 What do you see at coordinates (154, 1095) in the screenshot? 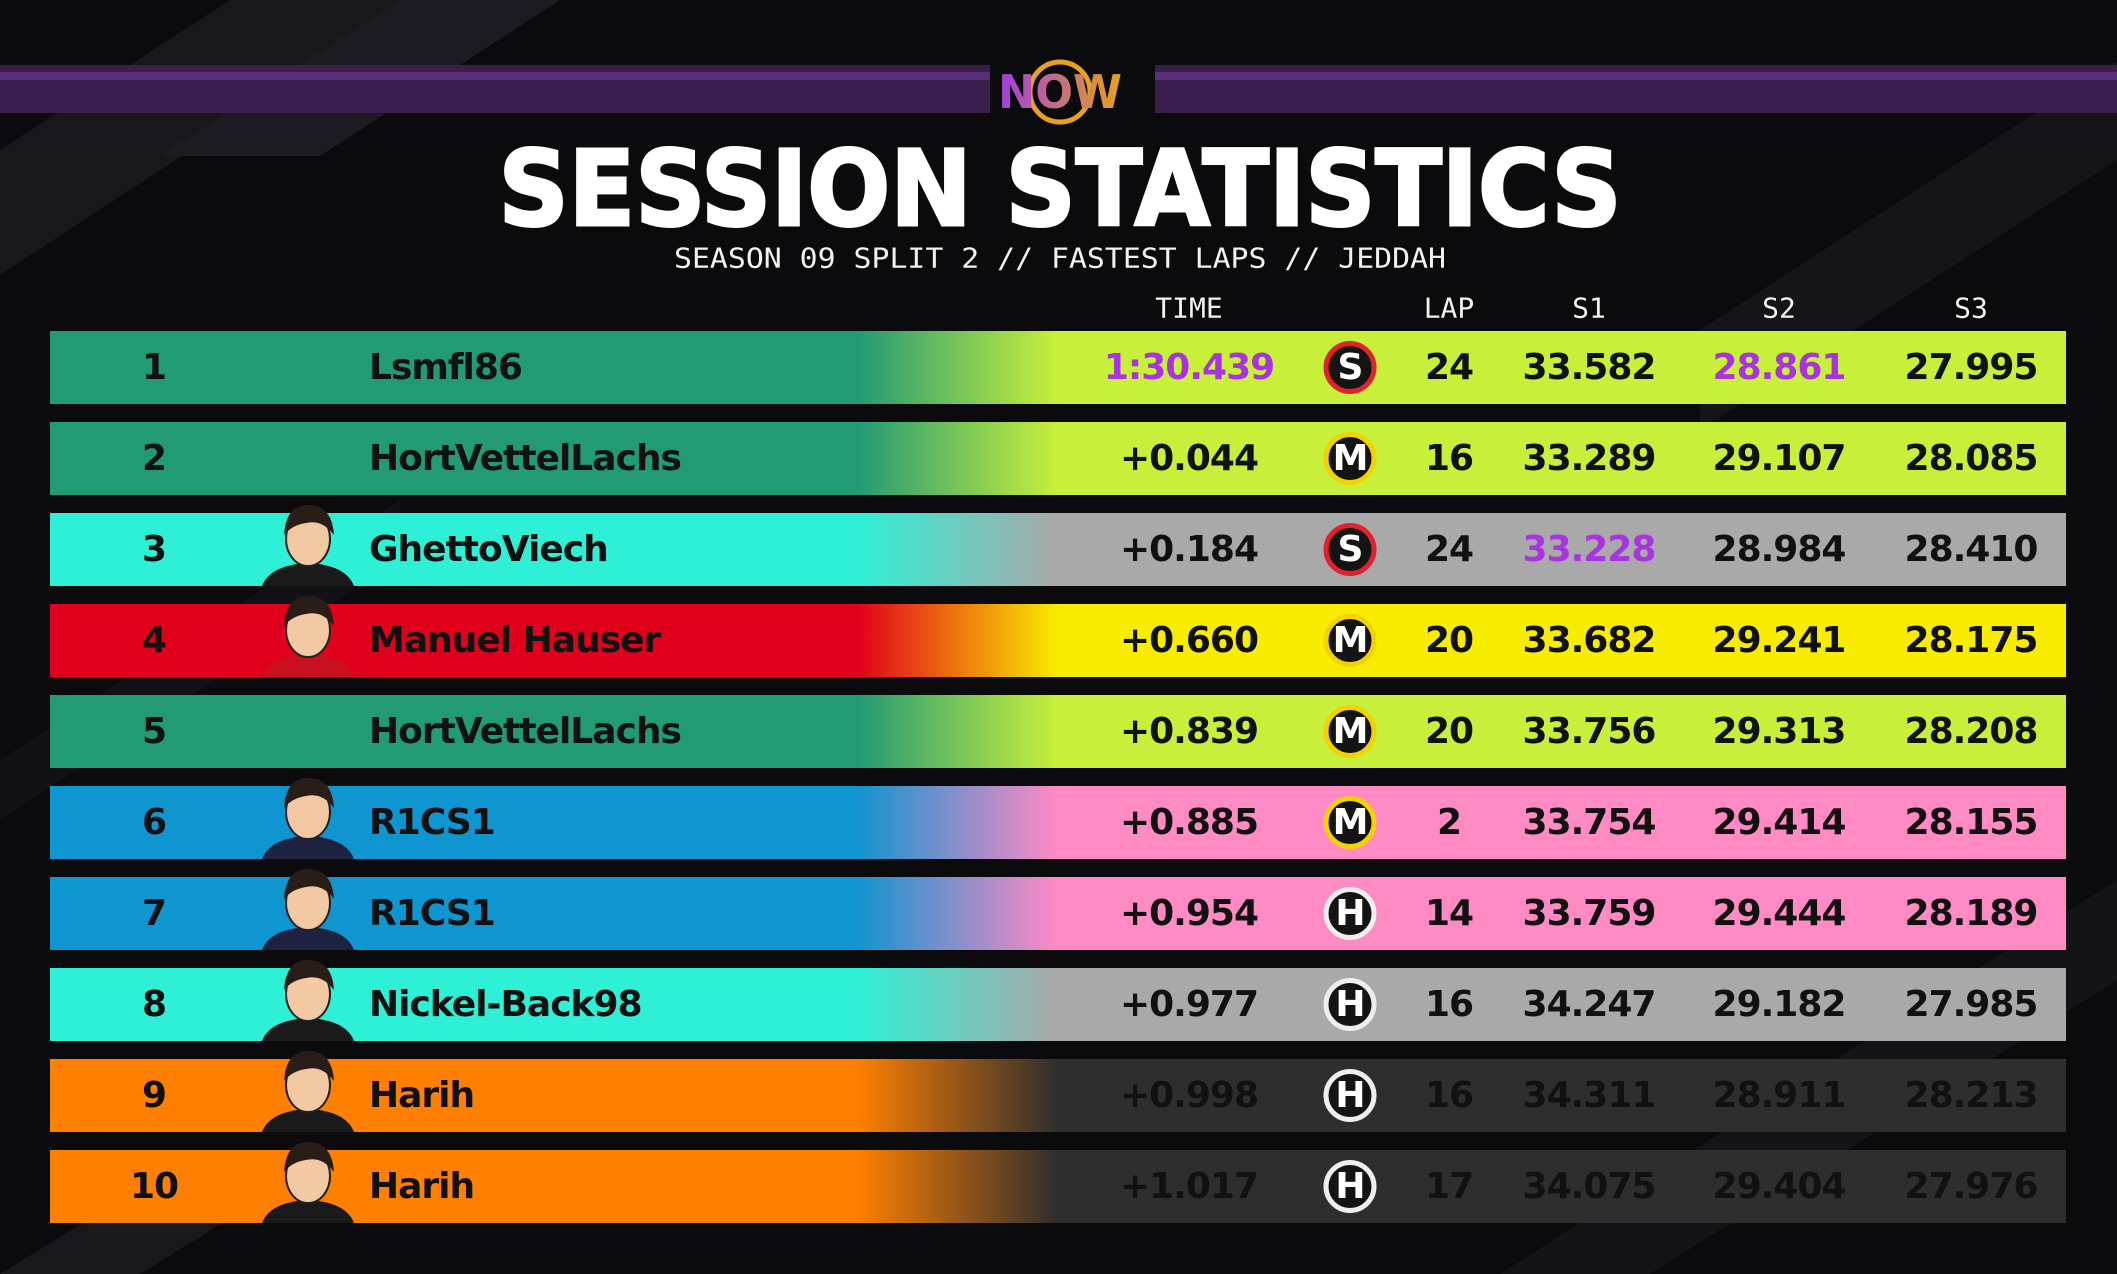
I see `position: 9` at bounding box center [154, 1095].